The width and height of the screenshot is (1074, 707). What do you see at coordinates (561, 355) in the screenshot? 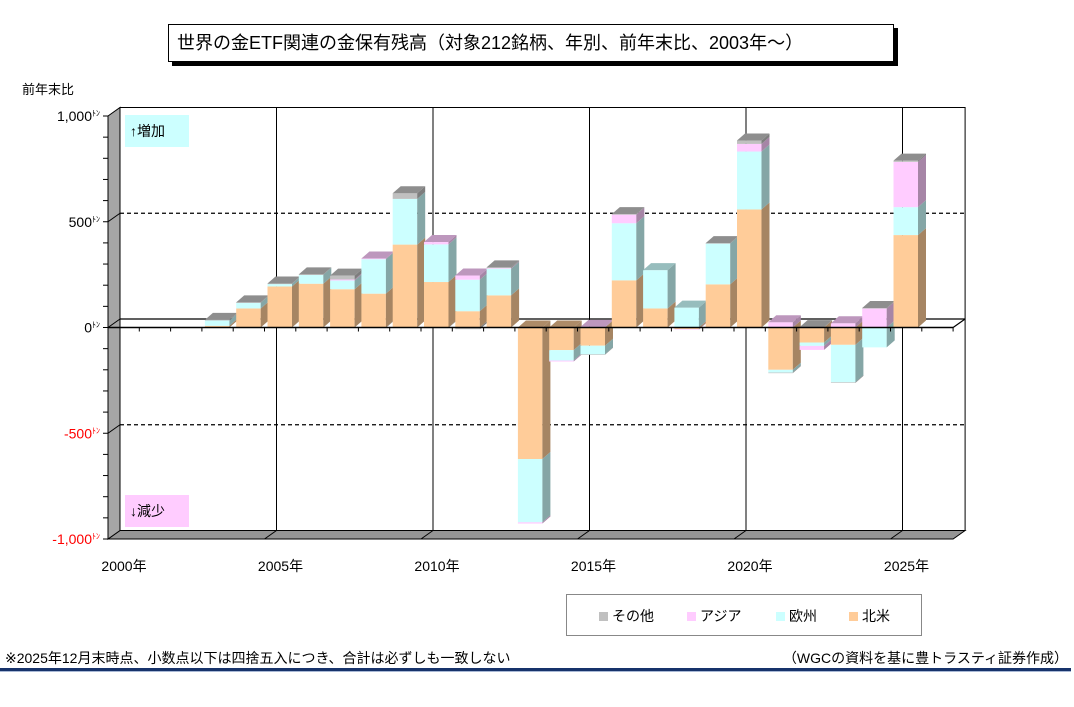
I see `bar-segment-europe-2014` at bounding box center [561, 355].